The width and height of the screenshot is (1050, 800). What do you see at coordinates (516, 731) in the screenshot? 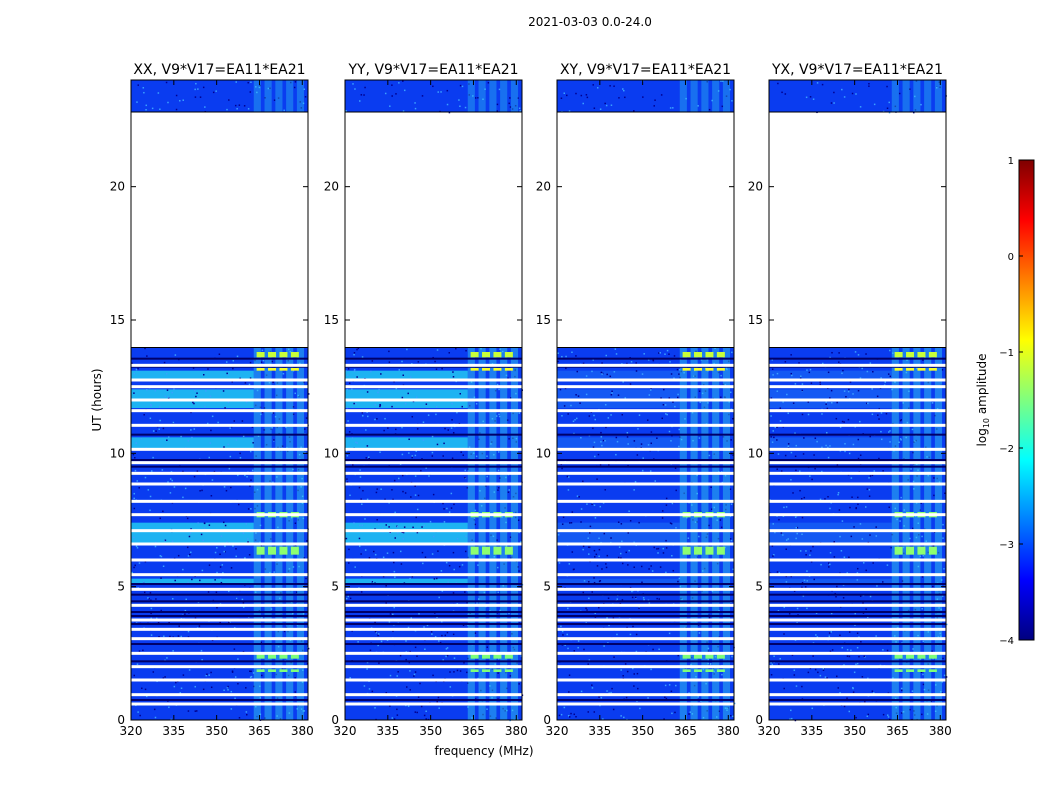
I see `x-tick-label: 380` at bounding box center [516, 731].